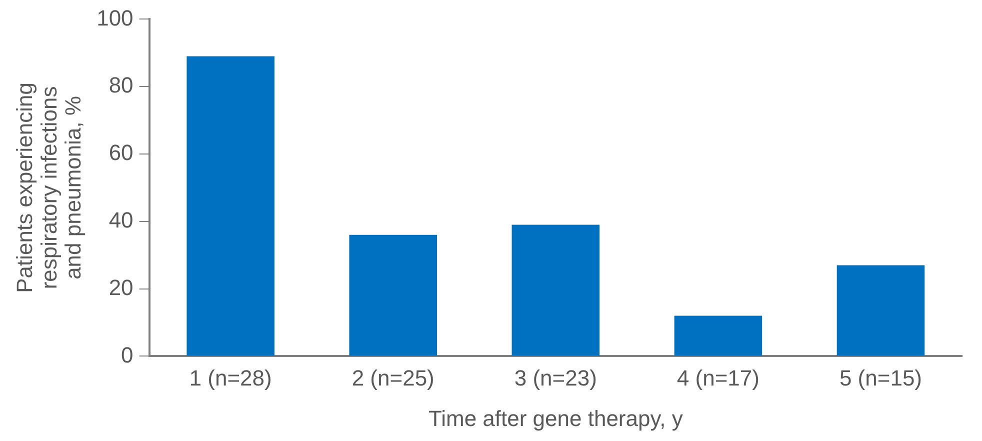 This screenshot has height=441, width=982. I want to click on x-axis-title: Time after gene therapy, y, so click(555, 418).